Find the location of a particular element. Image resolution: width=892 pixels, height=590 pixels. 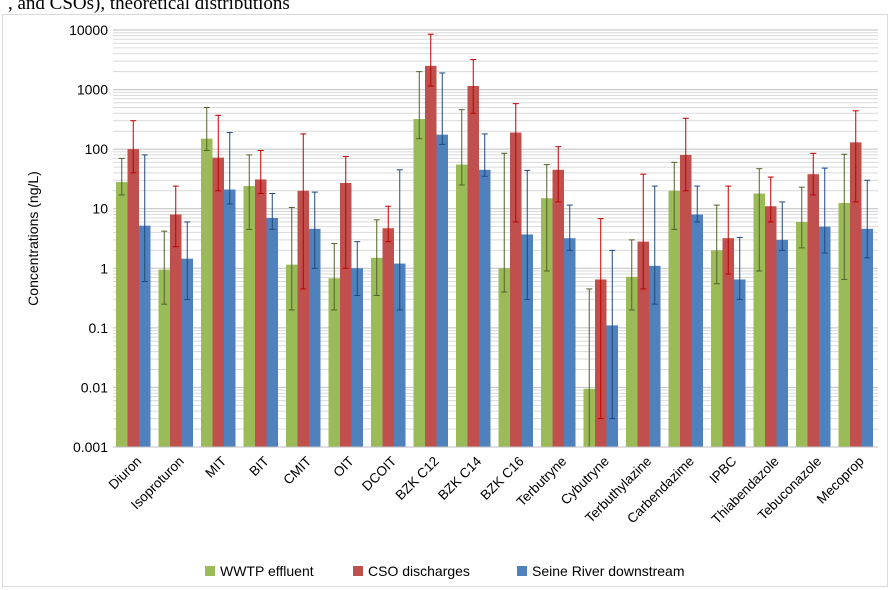

bar-seine-river-downstream-oit is located at coordinates (357, 357).